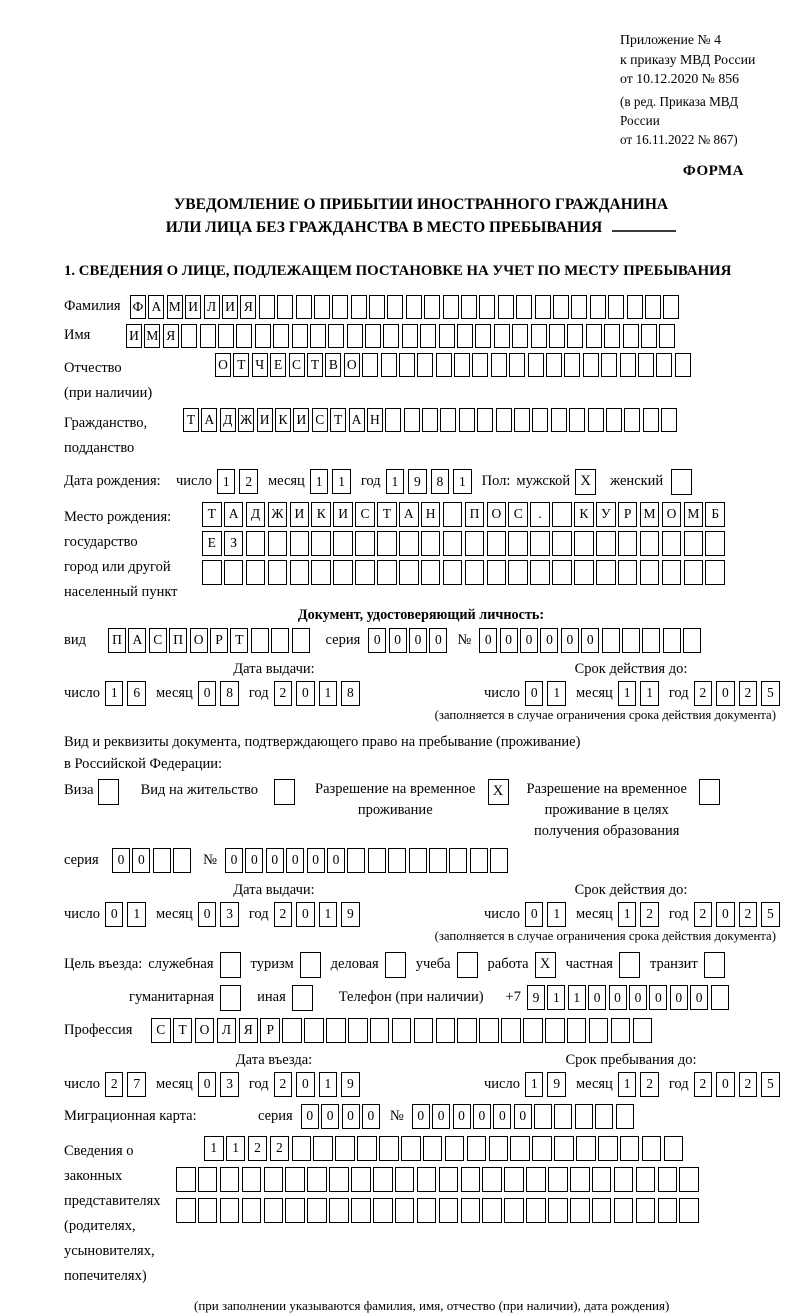  Describe the element at coordinates (474, 514) in the screenshot. I see `char-cell: П` at that location.